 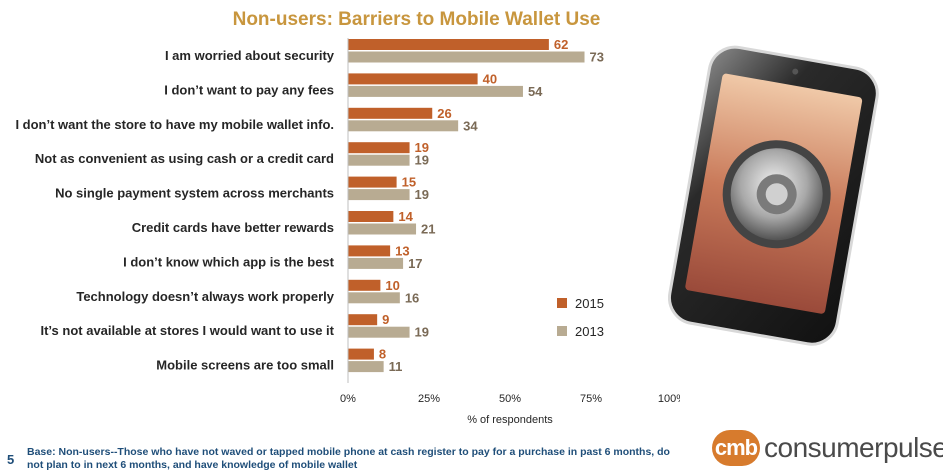 What do you see at coordinates (490, 78) in the screenshot?
I see `data-label-2015: 40` at bounding box center [490, 78].